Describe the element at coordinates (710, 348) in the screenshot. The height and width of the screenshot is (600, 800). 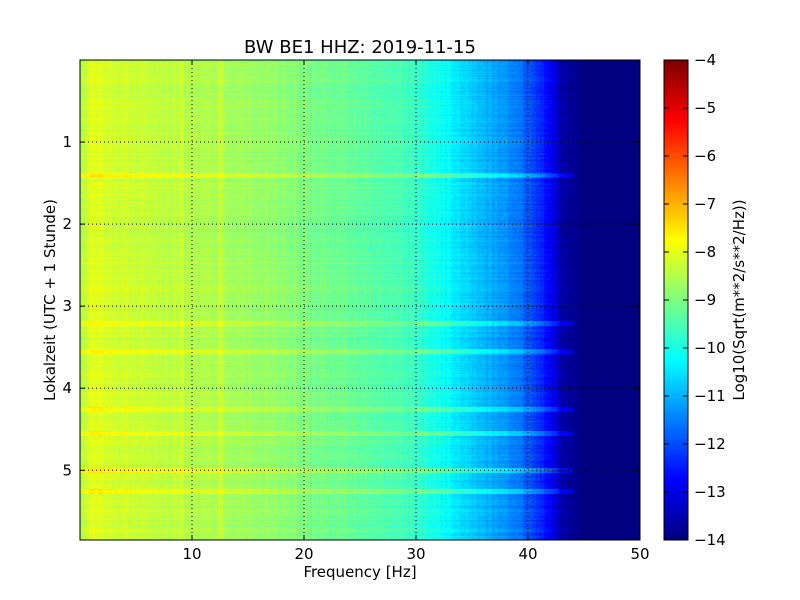
I see `colorbar-tick-label: −10` at that location.